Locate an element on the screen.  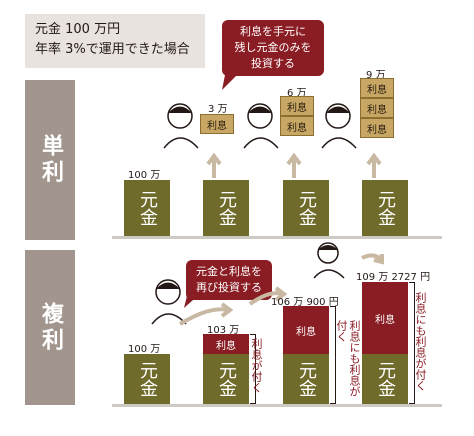
compound-section-label: 複利 is located at coordinates (50, 327).